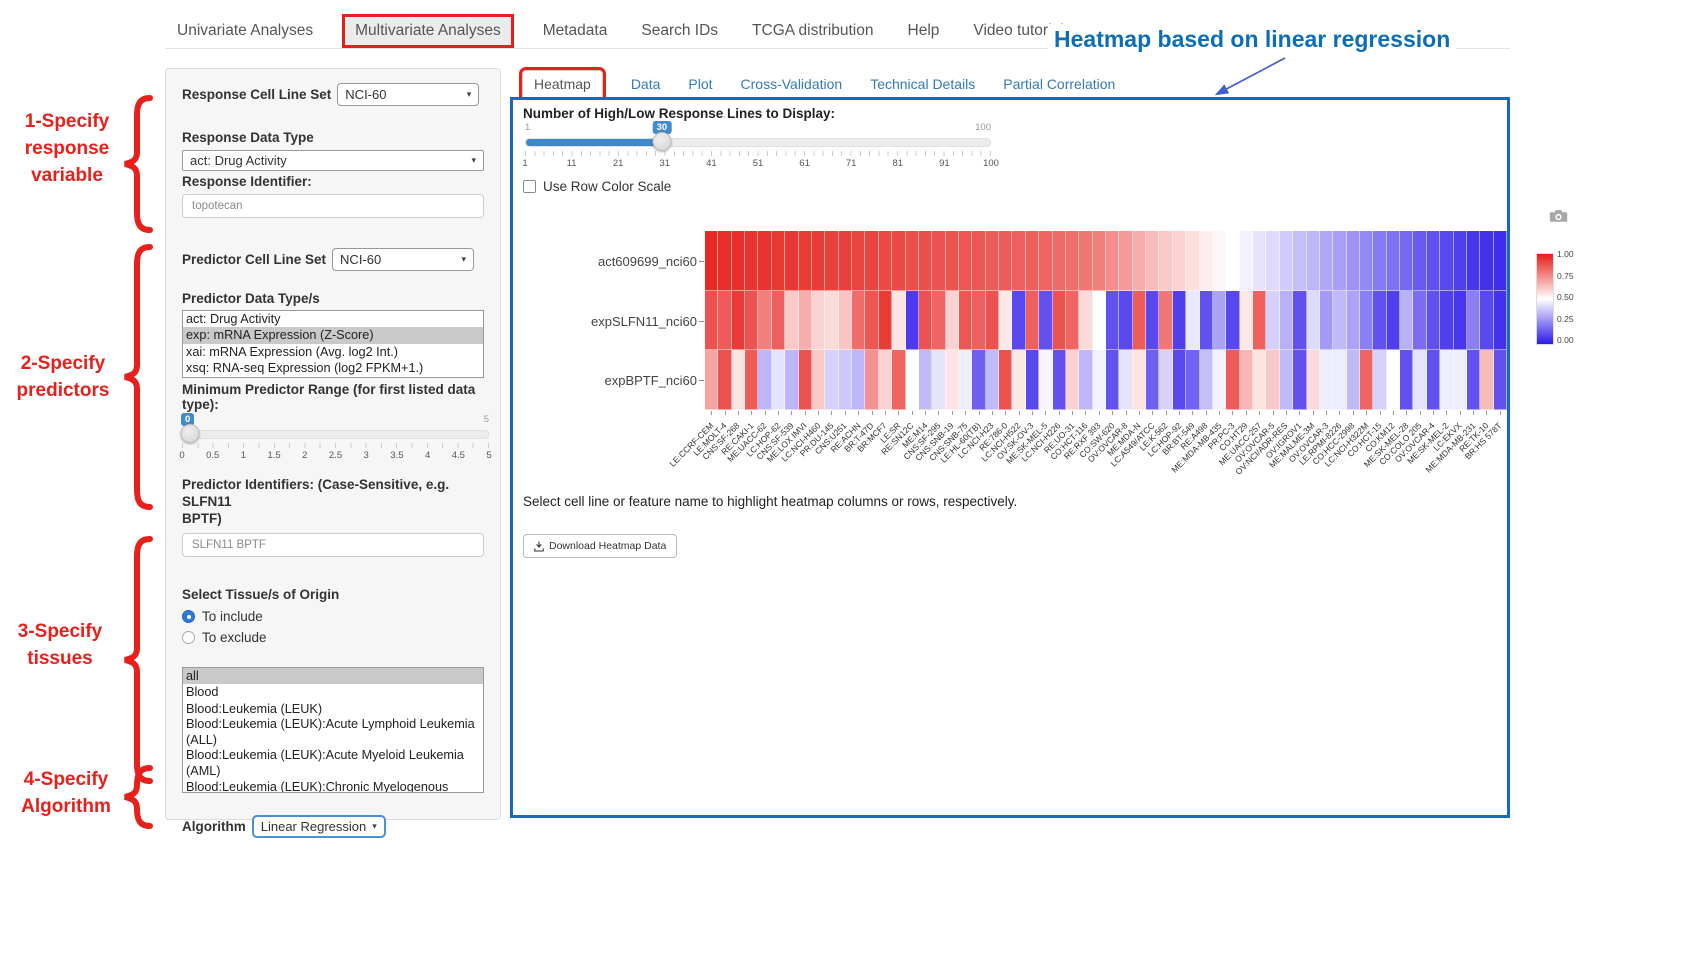  Describe the element at coordinates (845, 320) in the screenshot. I see `heatmap-cell-expSLFN11_nci60-cns-u251` at that location.